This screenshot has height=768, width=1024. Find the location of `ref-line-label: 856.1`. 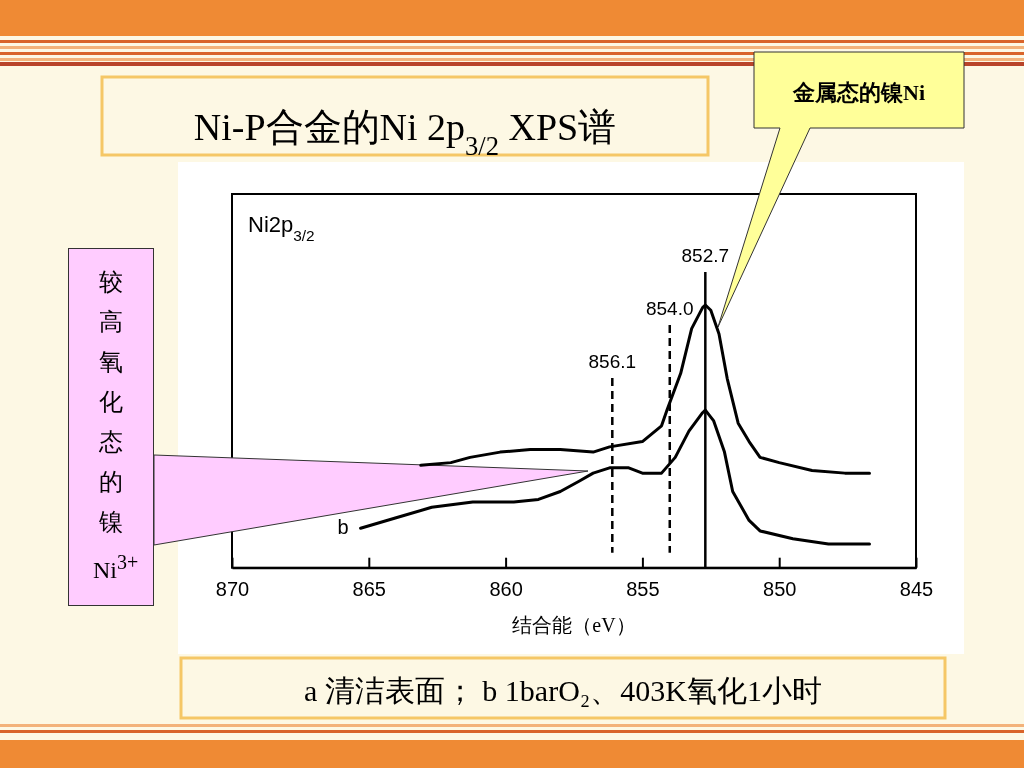

ref-line-label: 856.1 is located at coordinates (612, 361).